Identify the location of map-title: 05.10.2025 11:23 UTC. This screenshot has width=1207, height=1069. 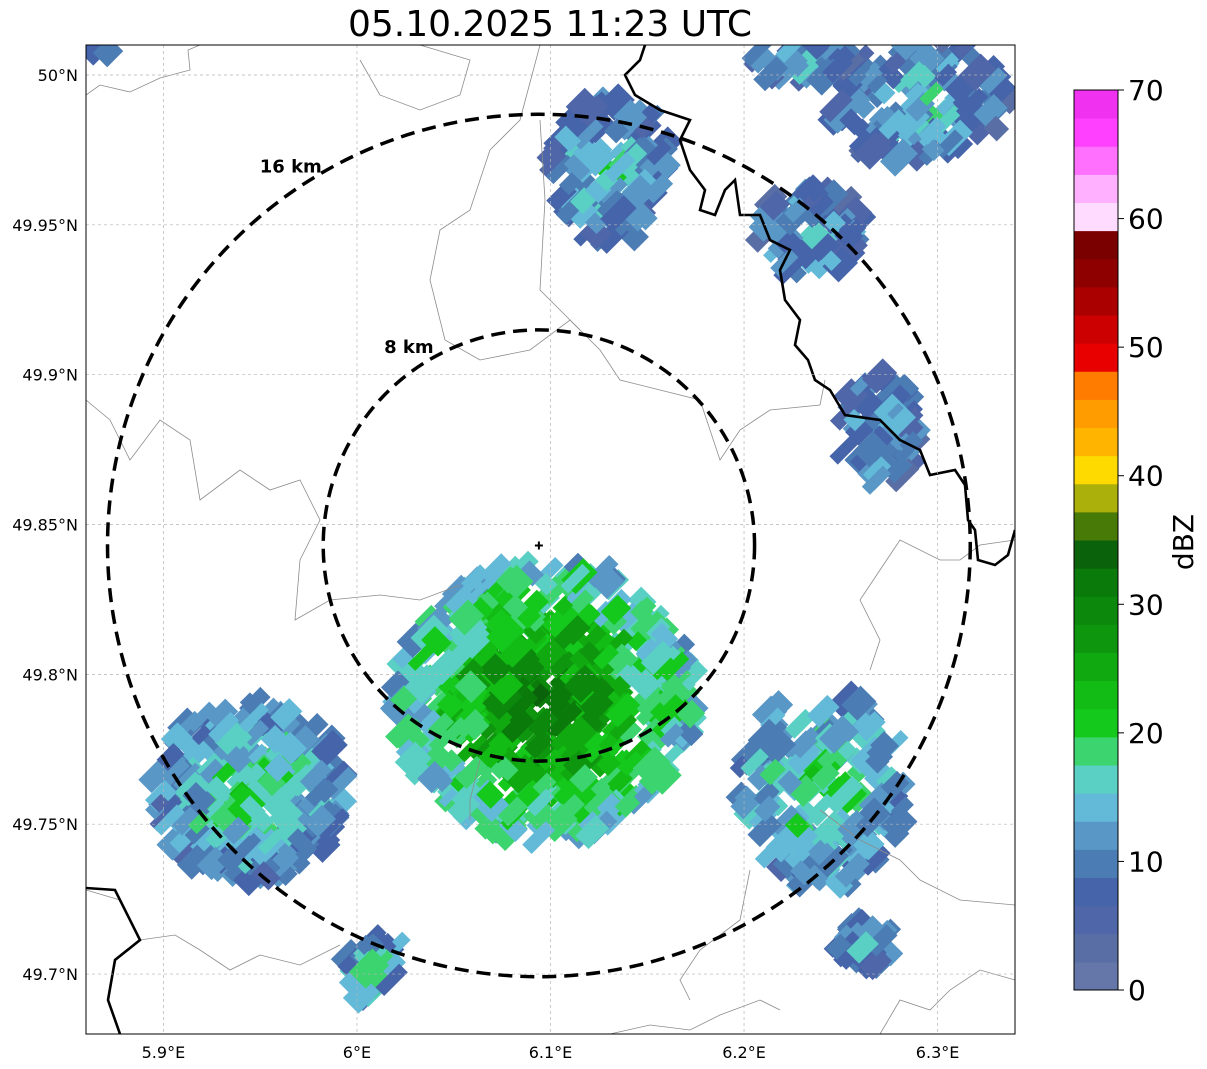
(550, 24).